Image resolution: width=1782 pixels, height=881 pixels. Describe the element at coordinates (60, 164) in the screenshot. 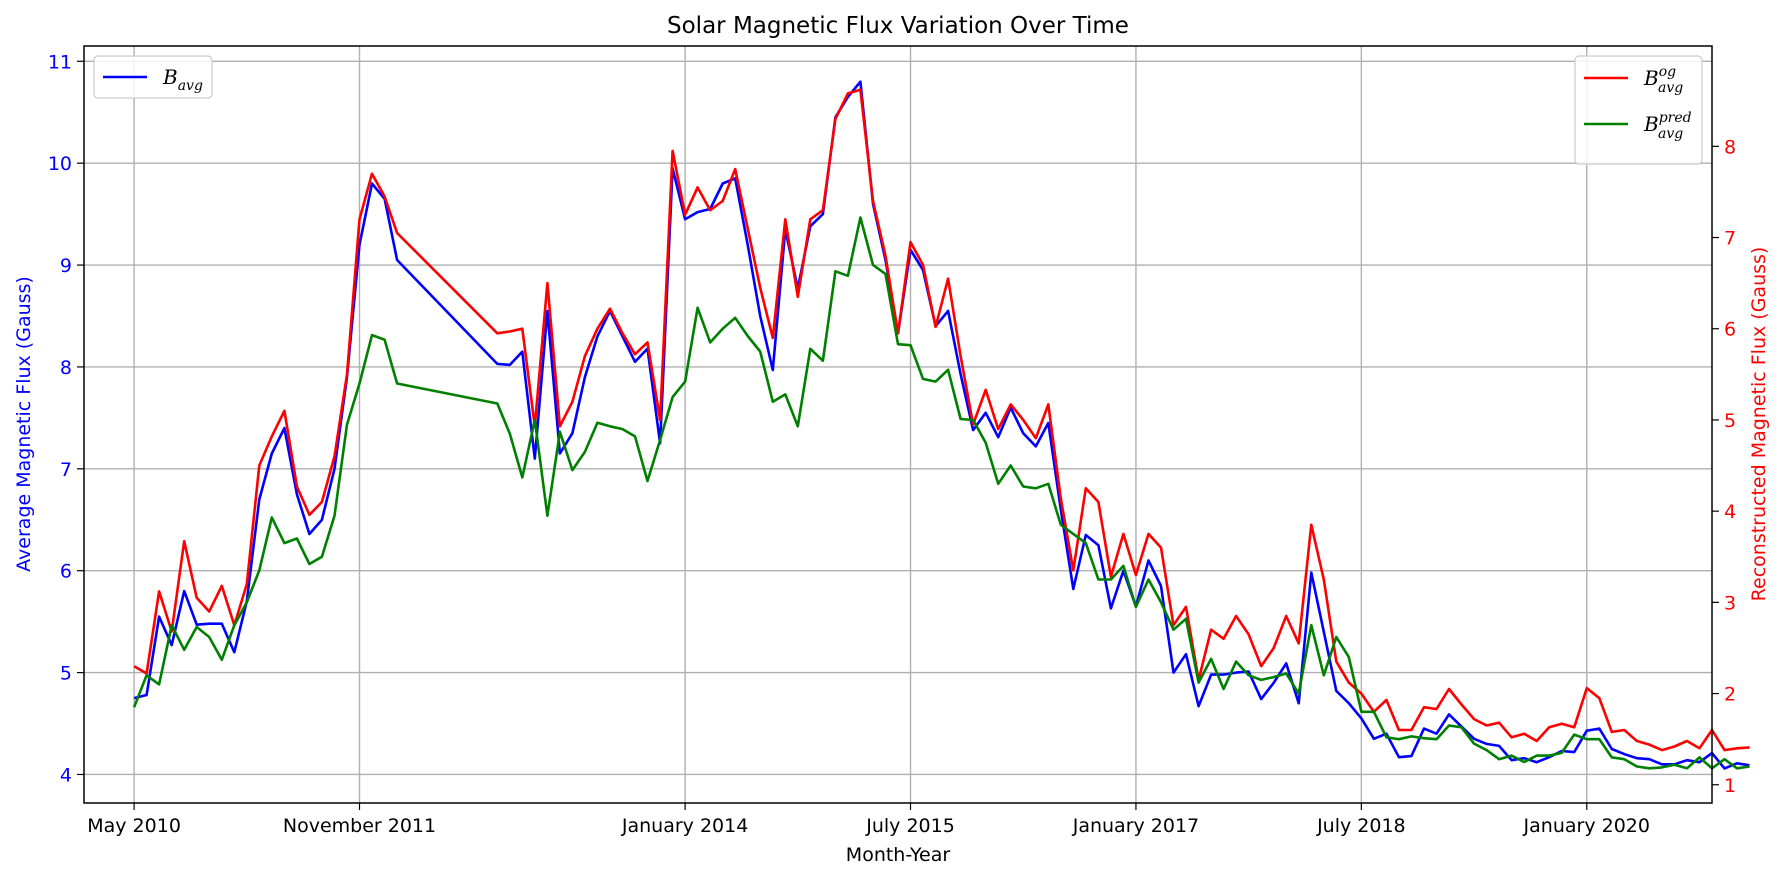

I see `left-y-tick-label: 10` at that location.